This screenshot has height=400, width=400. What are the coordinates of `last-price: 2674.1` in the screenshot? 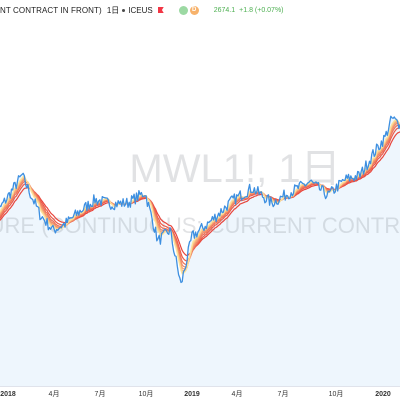 It's located at (224, 10).